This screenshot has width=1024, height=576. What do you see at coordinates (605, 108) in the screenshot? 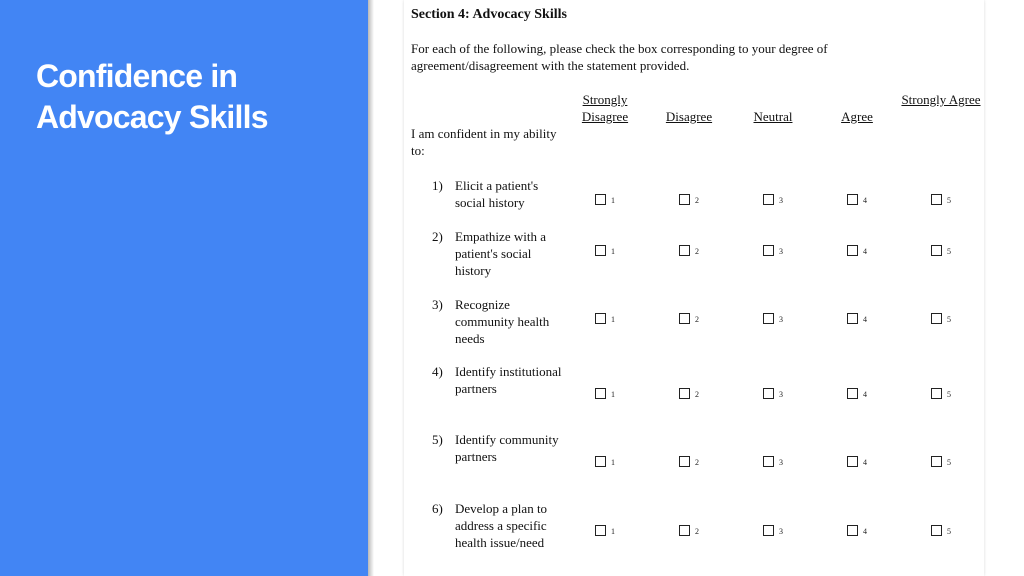
I see `column-header-strongly-disagree: Strongly Disagree` at bounding box center [605, 108].